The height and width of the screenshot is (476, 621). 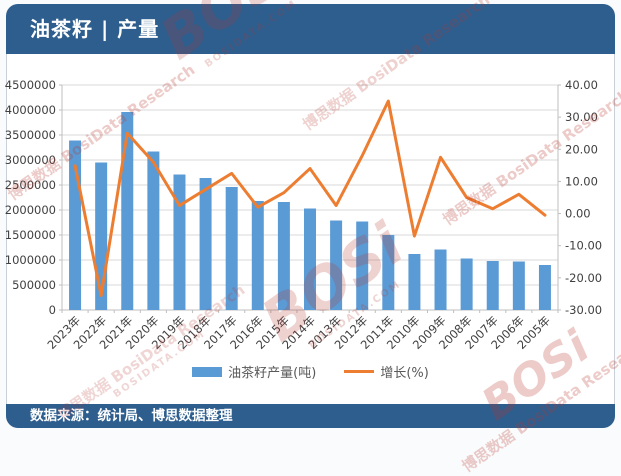 I want to click on legend-item-production: 油茶籽产量(吨), so click(x=254, y=371).